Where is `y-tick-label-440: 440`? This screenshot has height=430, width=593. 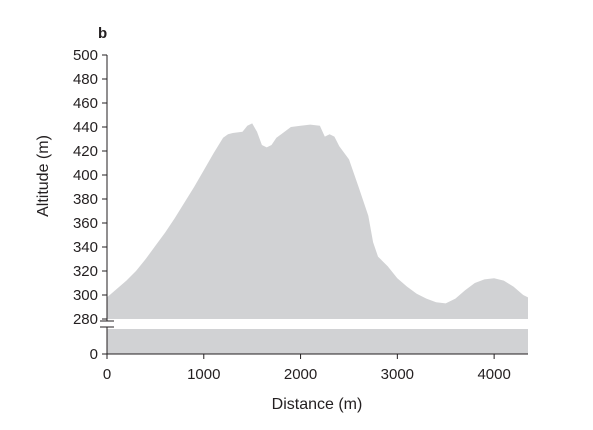 y-tick-label-440: 440 is located at coordinates (85, 127).